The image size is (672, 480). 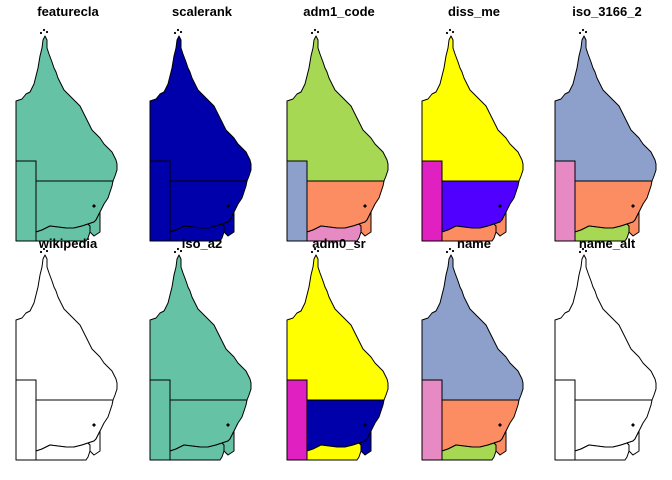 What do you see at coordinates (474, 11) in the screenshot?
I see `panel-title: diss_me` at bounding box center [474, 11].